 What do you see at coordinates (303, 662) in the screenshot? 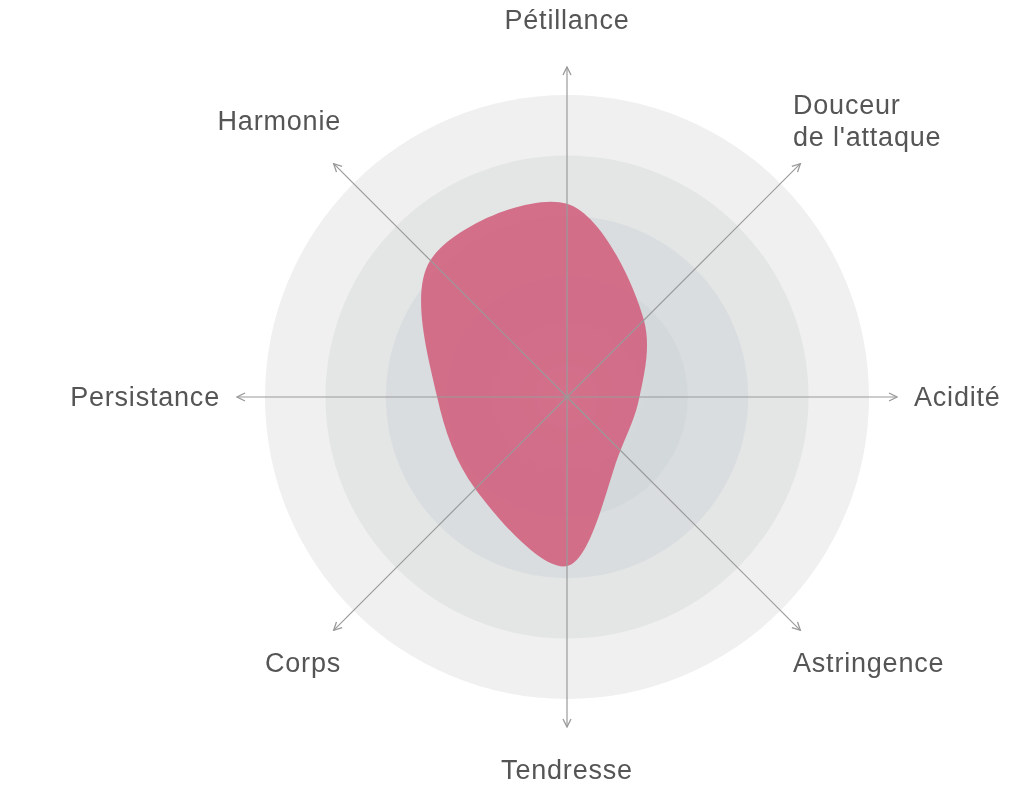
I see `spoke-label: Corps` at bounding box center [303, 662].